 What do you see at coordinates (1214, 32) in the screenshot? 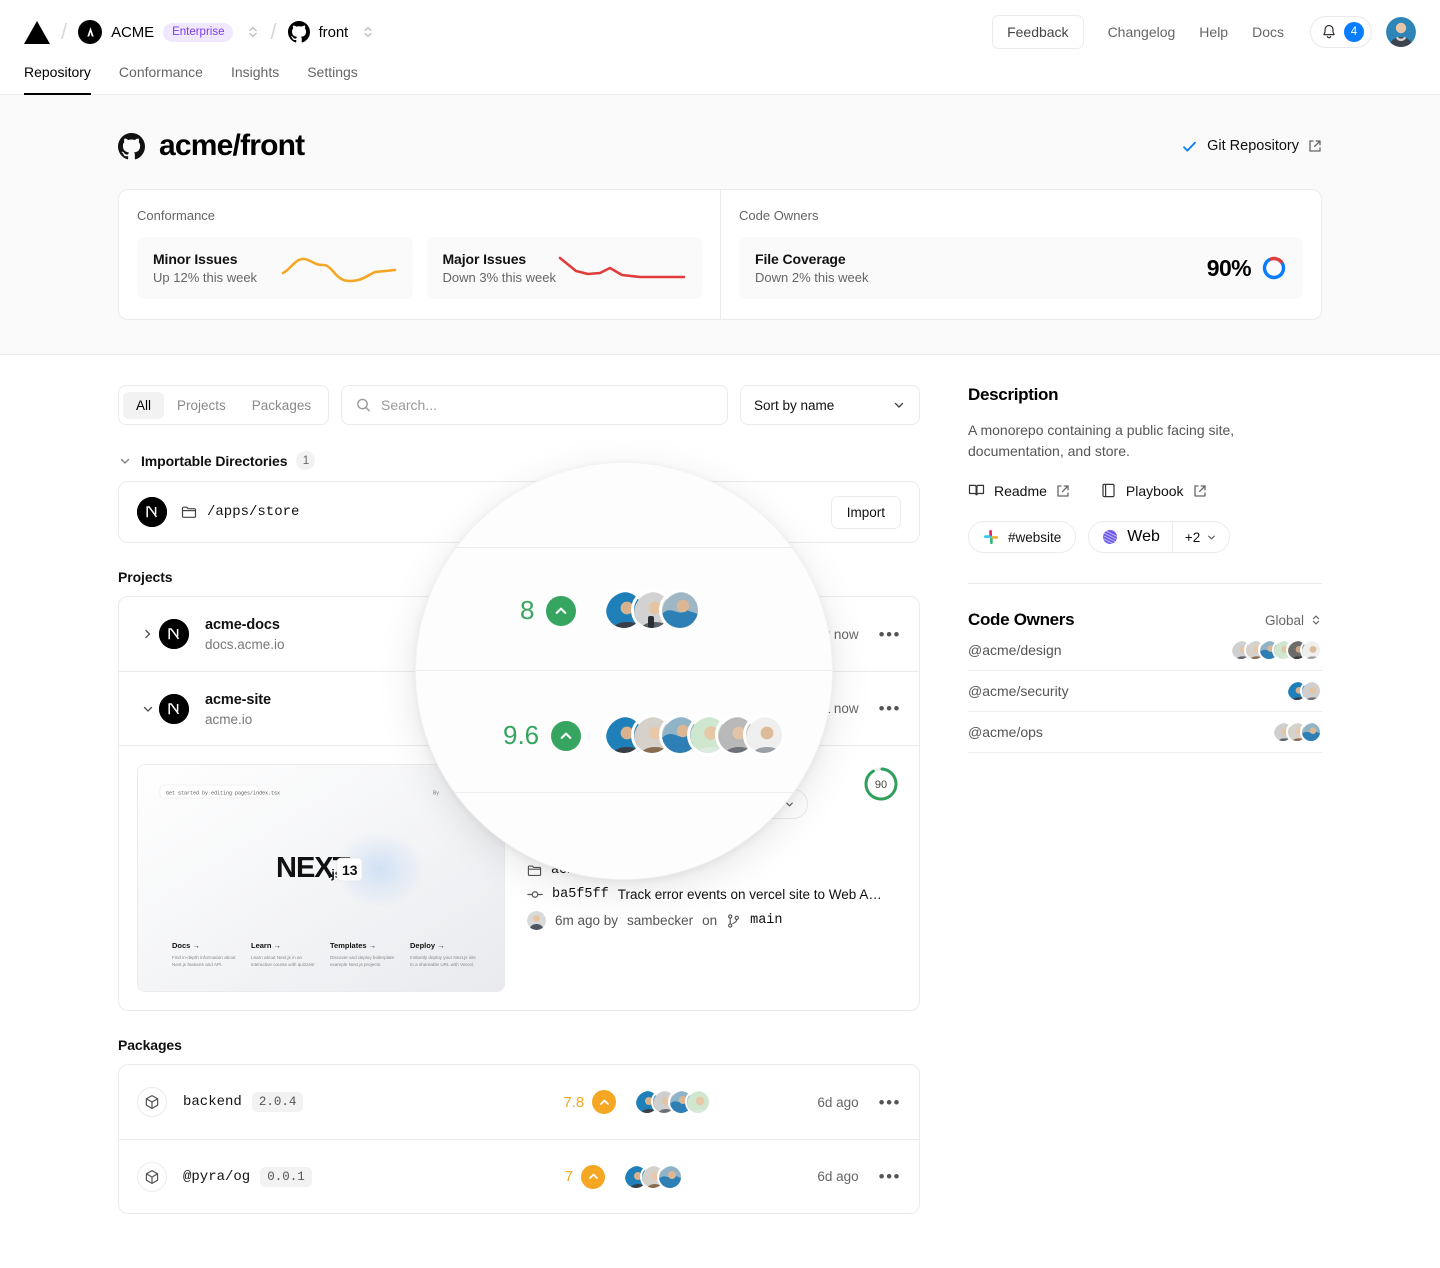
I see `help-link: Help` at bounding box center [1214, 32].